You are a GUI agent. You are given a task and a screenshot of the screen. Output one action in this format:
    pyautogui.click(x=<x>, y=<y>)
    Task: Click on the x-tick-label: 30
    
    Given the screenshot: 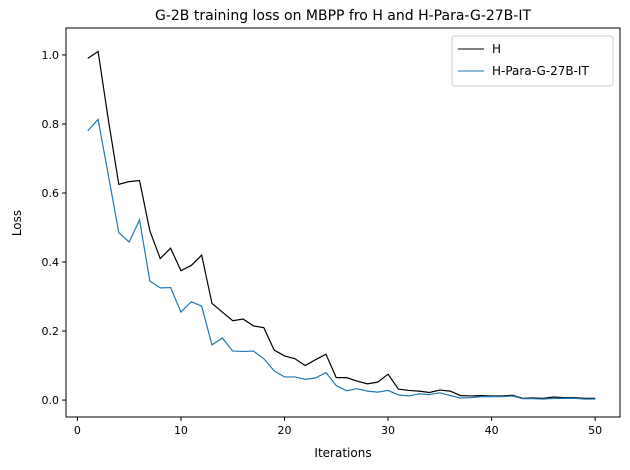 What is the action you would take?
    pyautogui.click(x=388, y=430)
    